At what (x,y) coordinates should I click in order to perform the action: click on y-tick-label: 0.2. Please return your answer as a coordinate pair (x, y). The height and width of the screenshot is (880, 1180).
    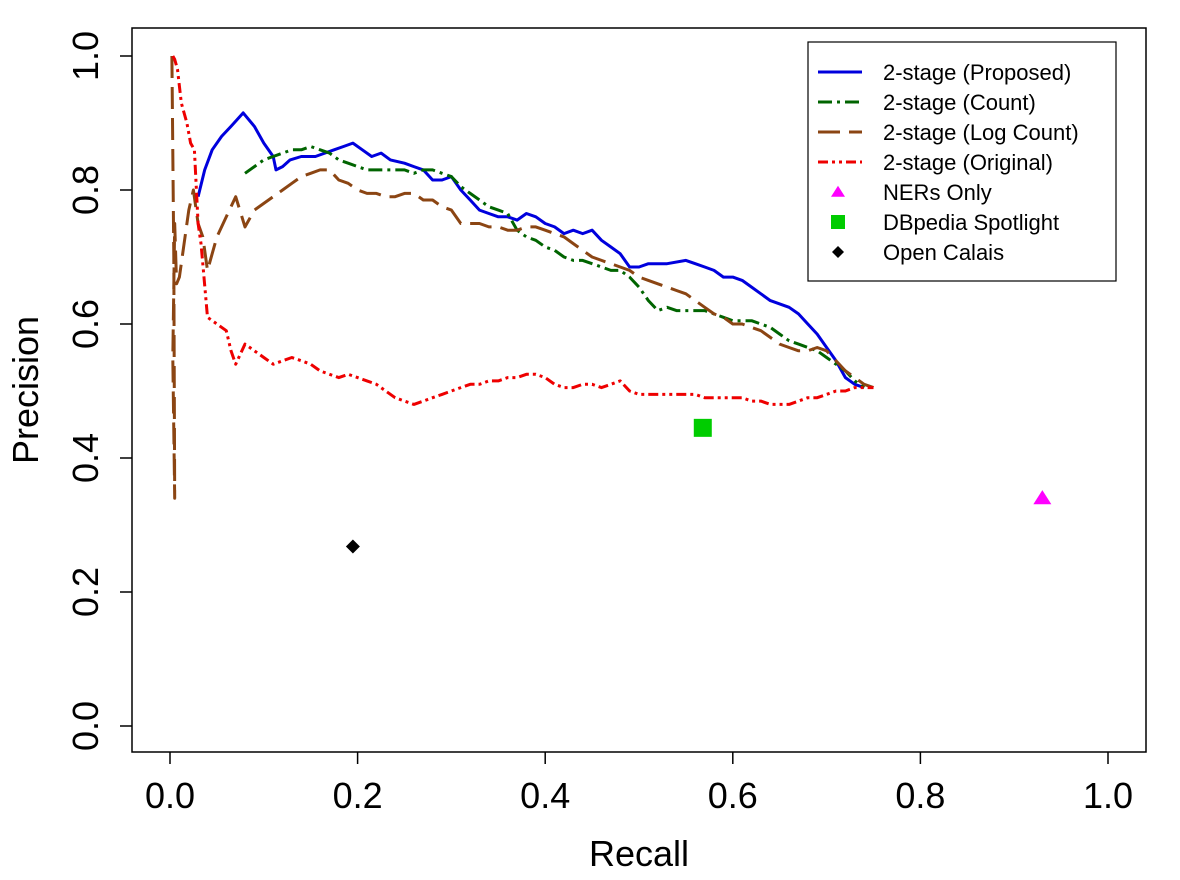
    Looking at the image, I should click on (85, 592).